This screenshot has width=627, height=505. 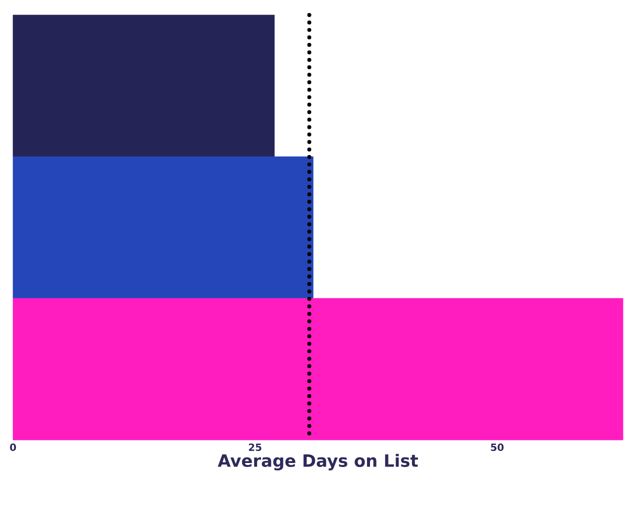 I want to click on x-tick-label: 50, so click(x=497, y=448).